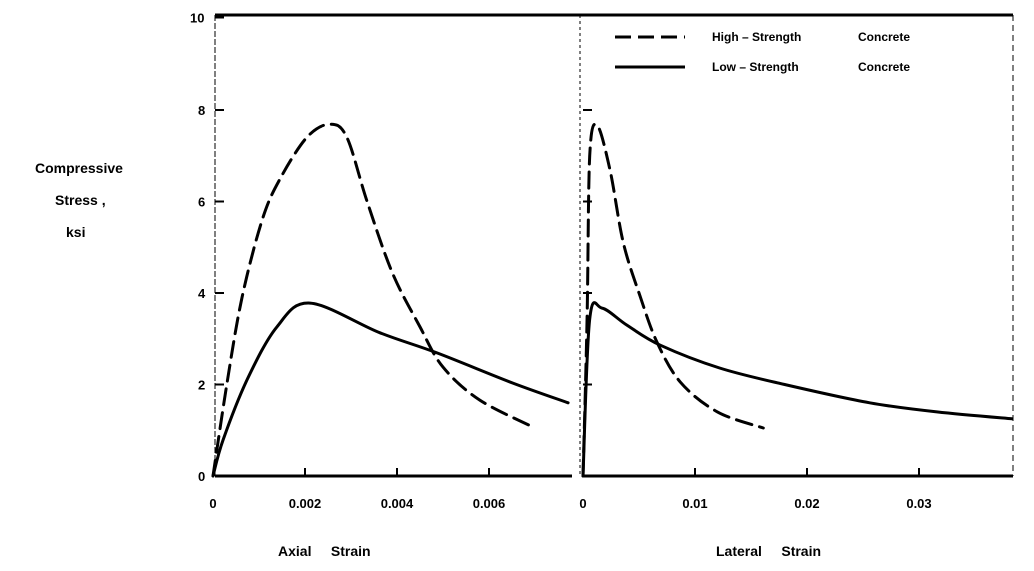 The image size is (1034, 571). I want to click on legend-label-high: High – Strength, so click(756, 37).